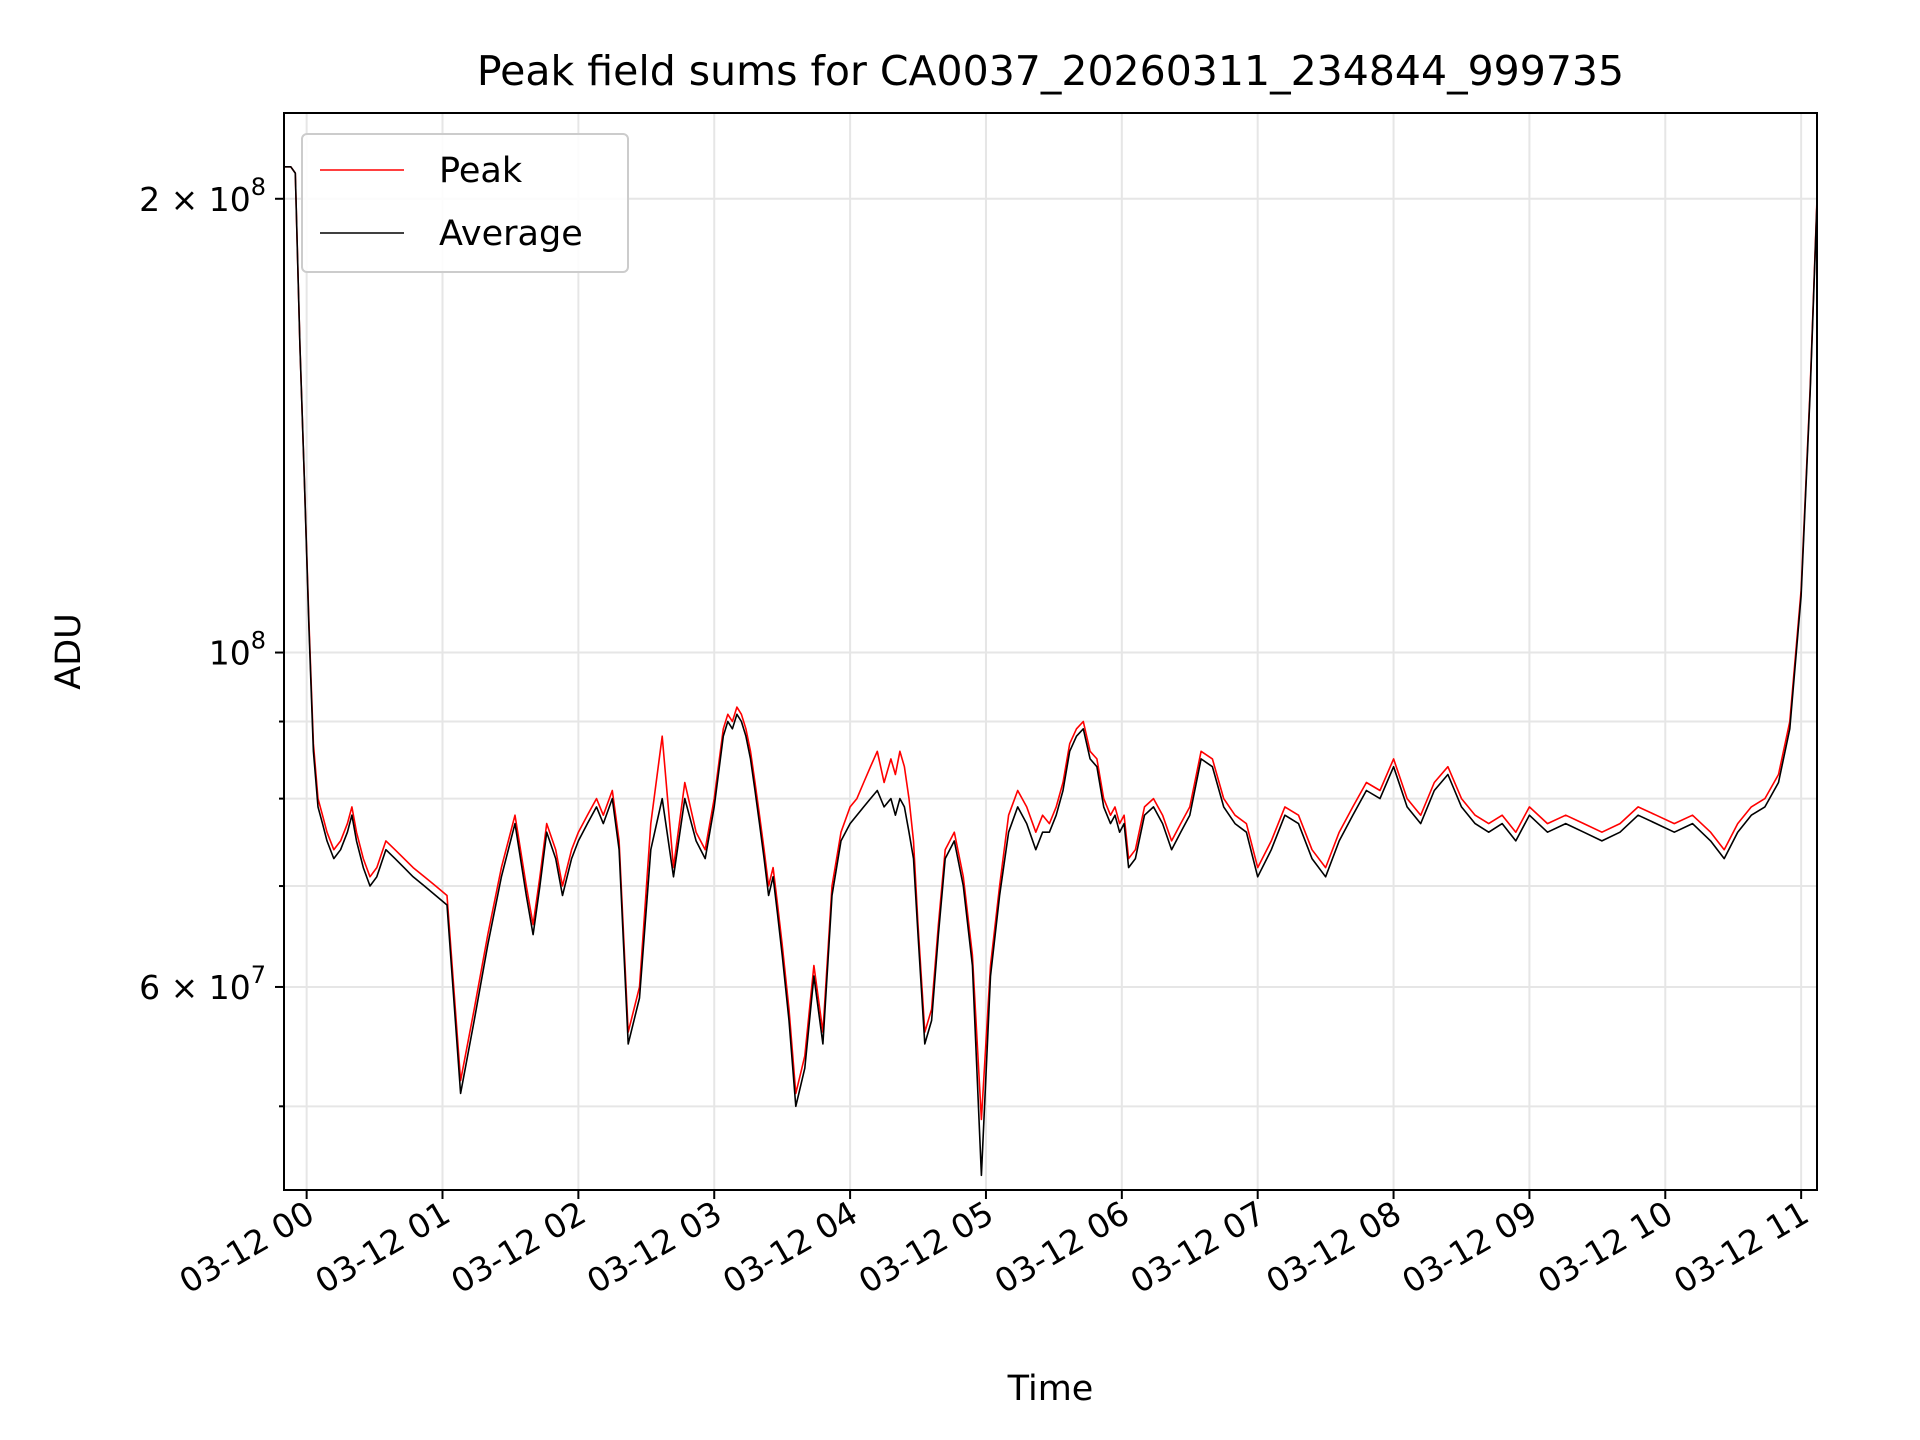  I want to click on legend: Peak Average, so click(465, 203).